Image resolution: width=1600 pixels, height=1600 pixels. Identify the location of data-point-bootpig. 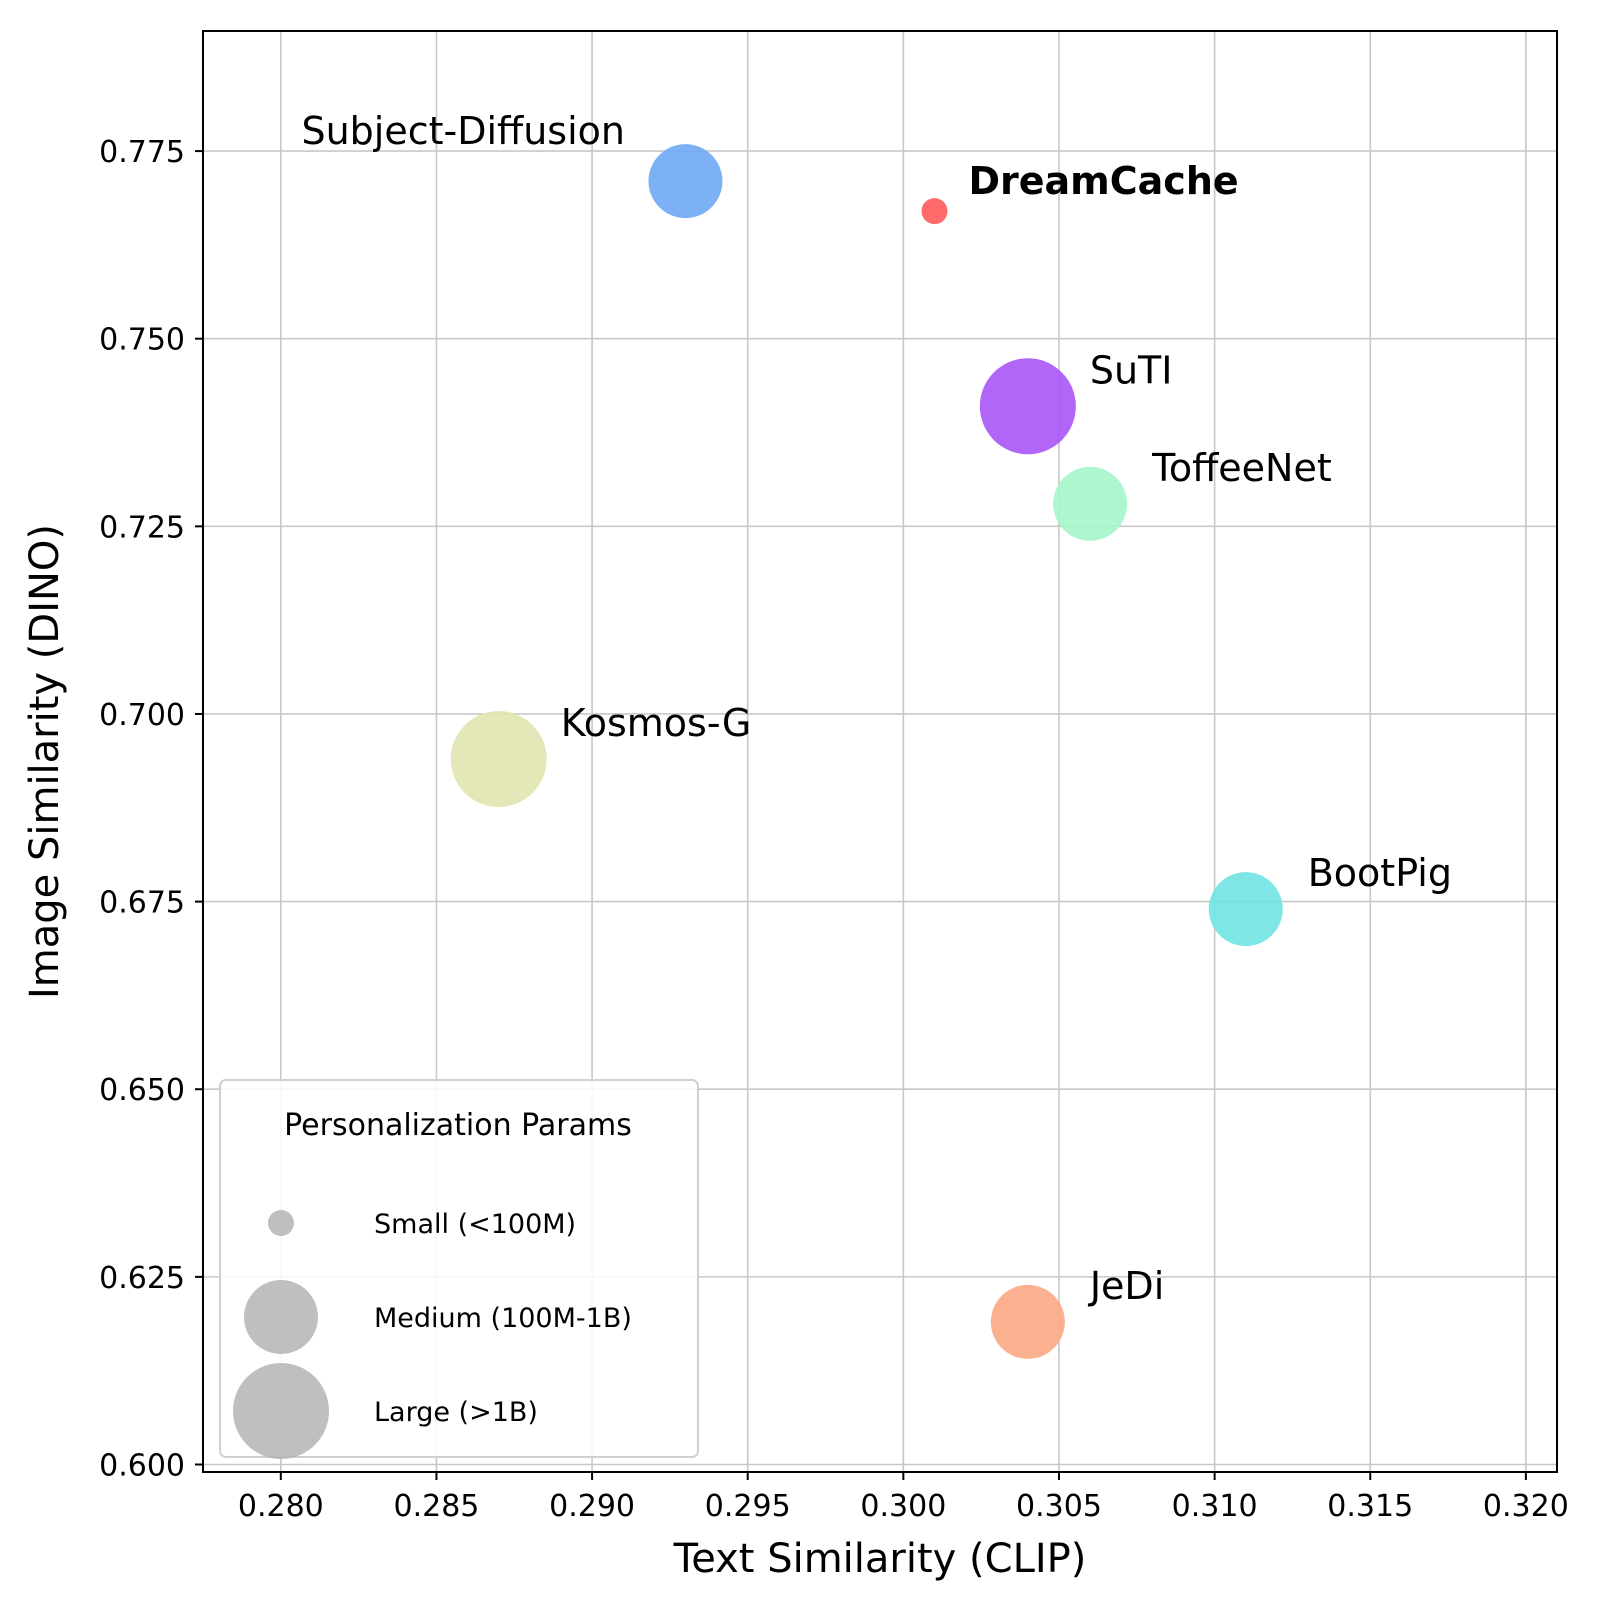
(1245, 909).